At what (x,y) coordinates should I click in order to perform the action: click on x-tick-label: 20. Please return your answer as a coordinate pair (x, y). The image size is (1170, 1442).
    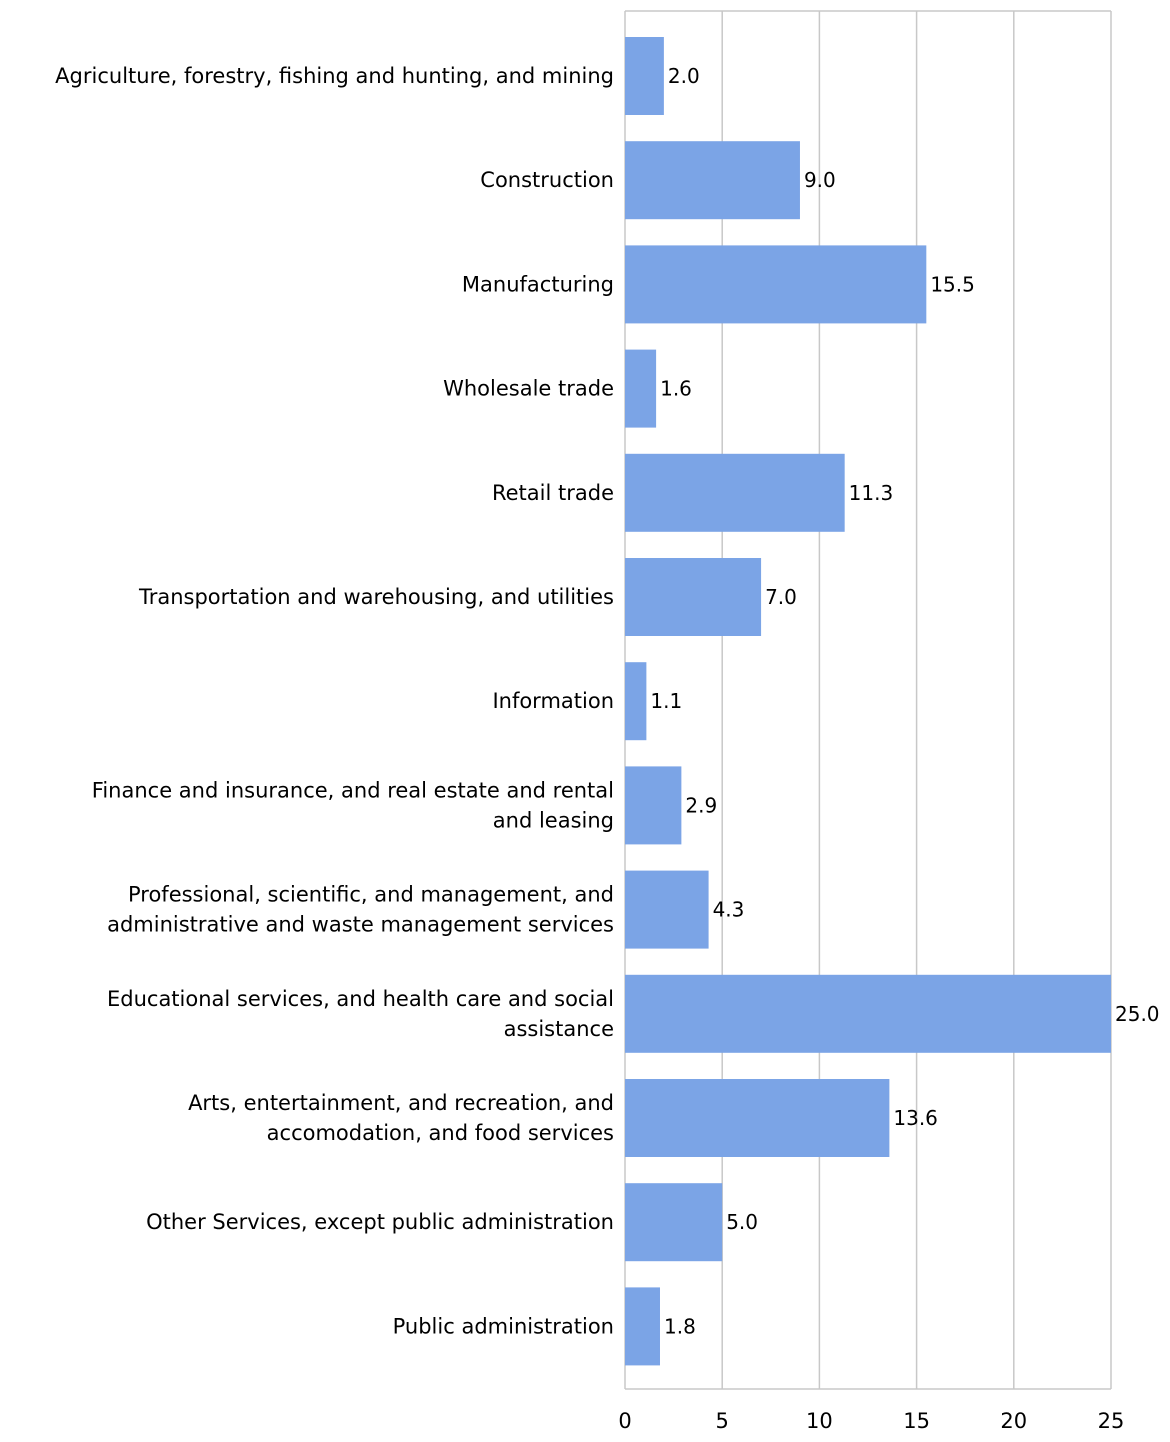
    Looking at the image, I should click on (1013, 1421).